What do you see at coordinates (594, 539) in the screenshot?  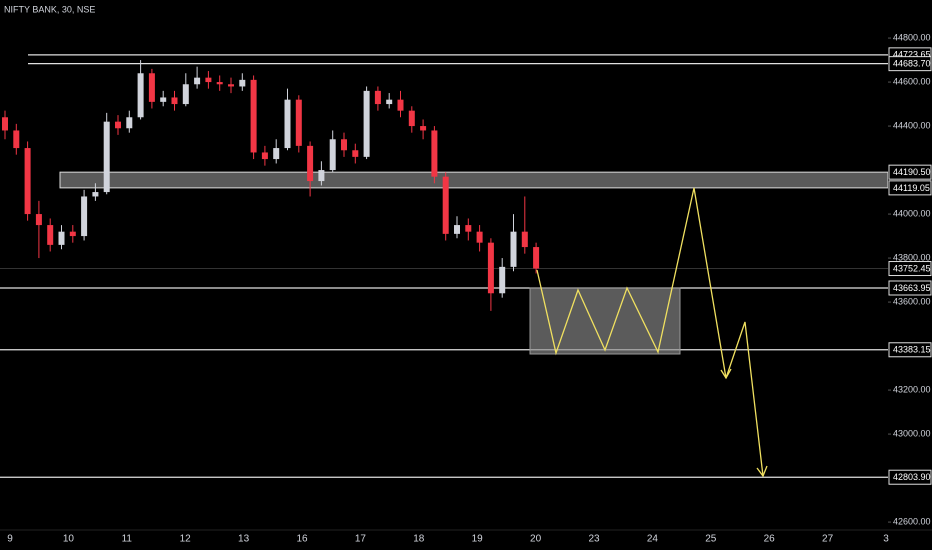 I see `x-tick-label: 23` at bounding box center [594, 539].